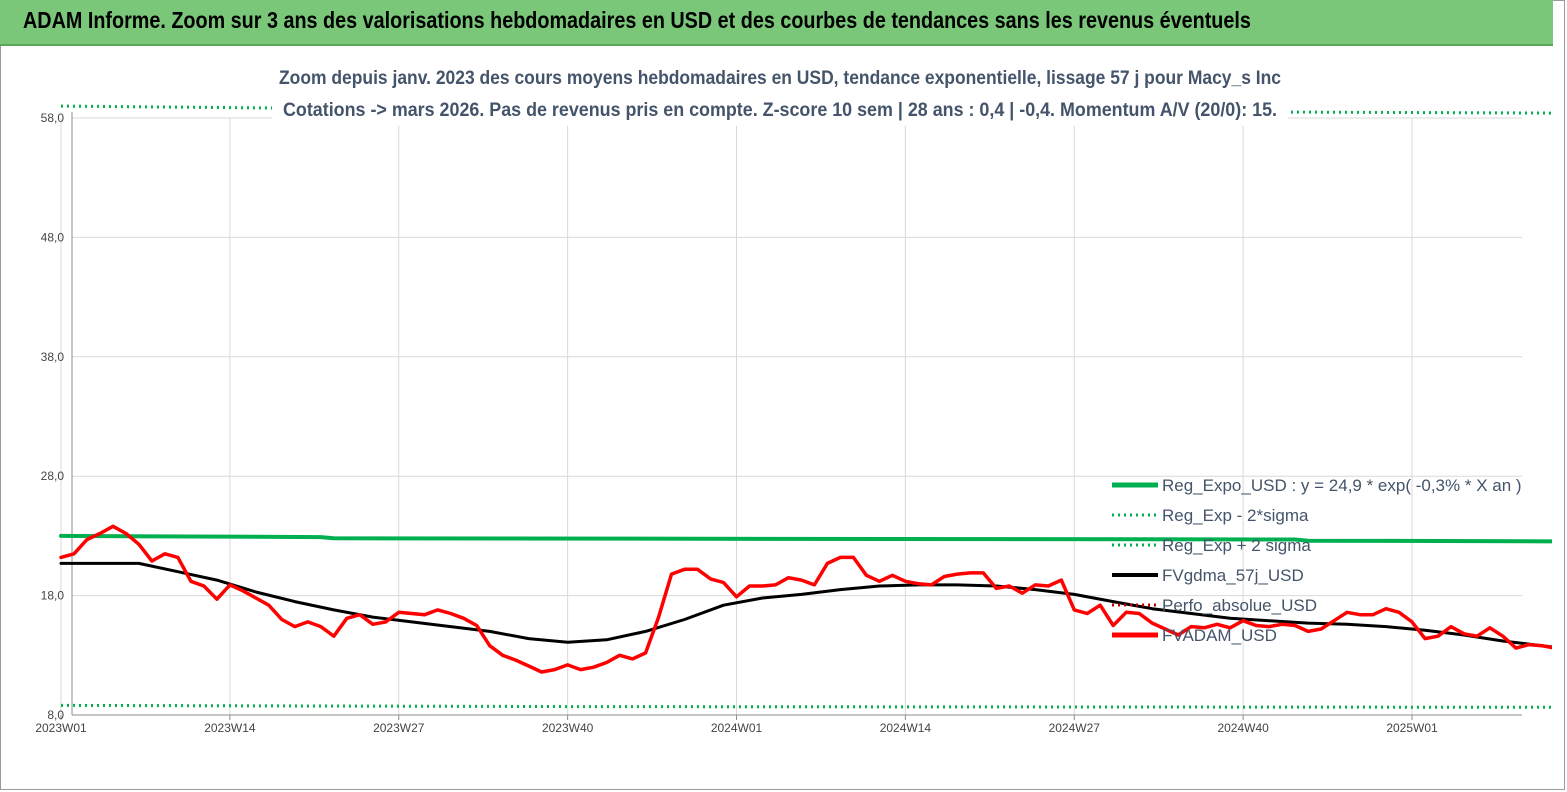 Image resolution: width=1567 pixels, height=792 pixels. What do you see at coordinates (1239, 605) in the screenshot?
I see `legend-label: Perfo_absolue_USD` at bounding box center [1239, 605].